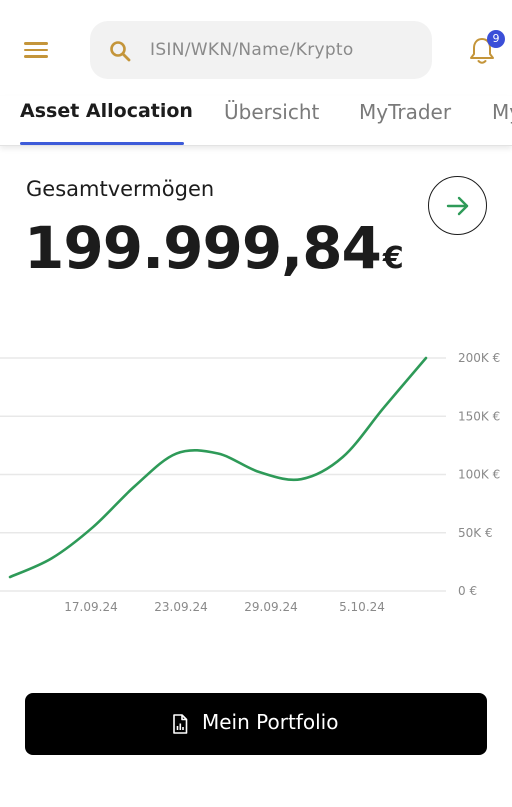  What do you see at coordinates (252, 50) in the screenshot?
I see `search-input: ISIN/WKN/Name/Krypto` at bounding box center [252, 50].